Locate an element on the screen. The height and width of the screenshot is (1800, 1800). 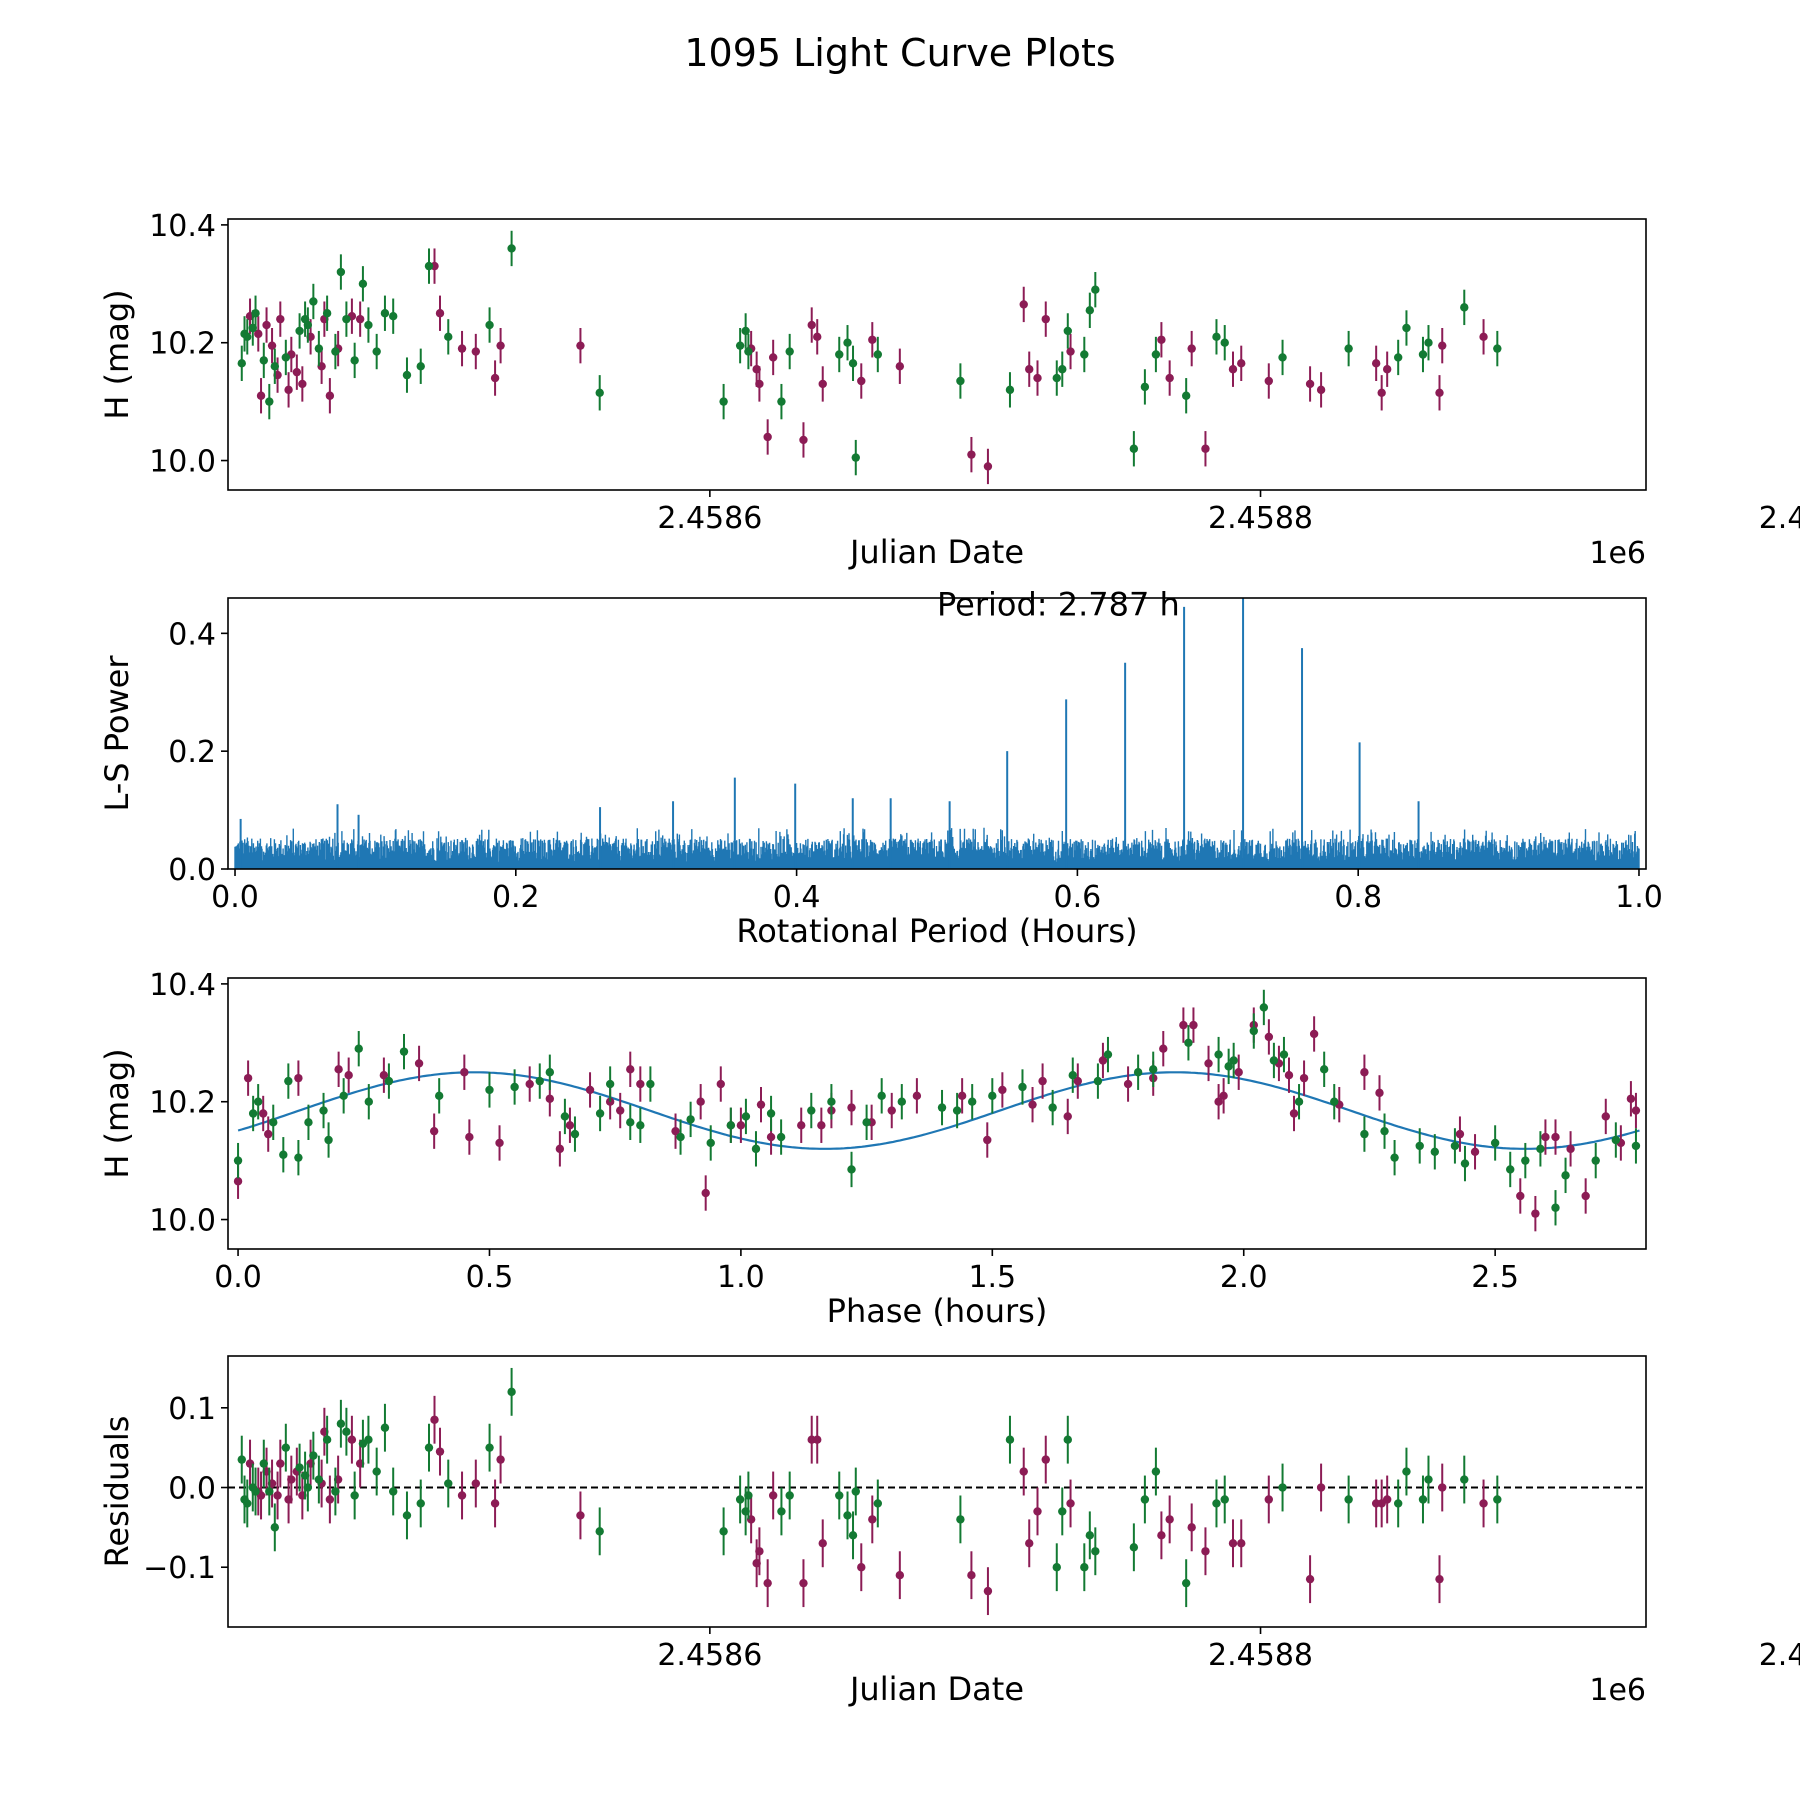
periodogram-x-axis-label: Rotational Period (Hours) is located at coordinates (936, 931).